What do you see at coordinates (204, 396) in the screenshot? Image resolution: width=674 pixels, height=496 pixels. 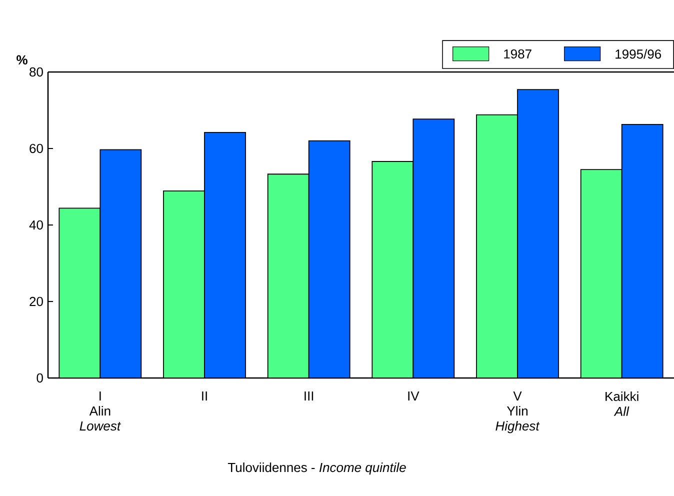 I see `x-tick-label: II` at bounding box center [204, 396].